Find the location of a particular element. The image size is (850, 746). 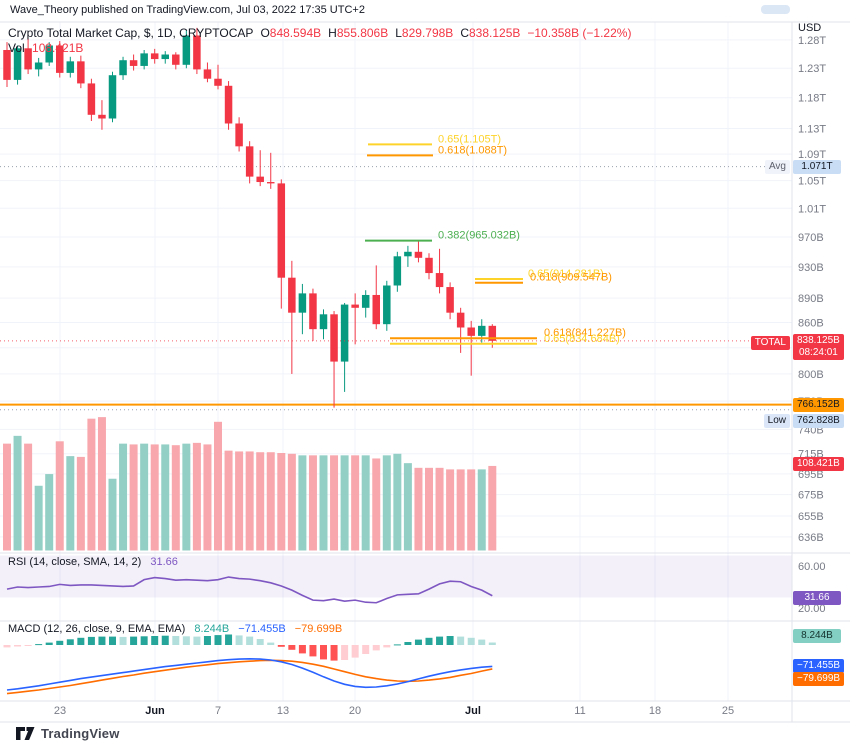

rsi-value-badge: 31.66 is located at coordinates (817, 598).